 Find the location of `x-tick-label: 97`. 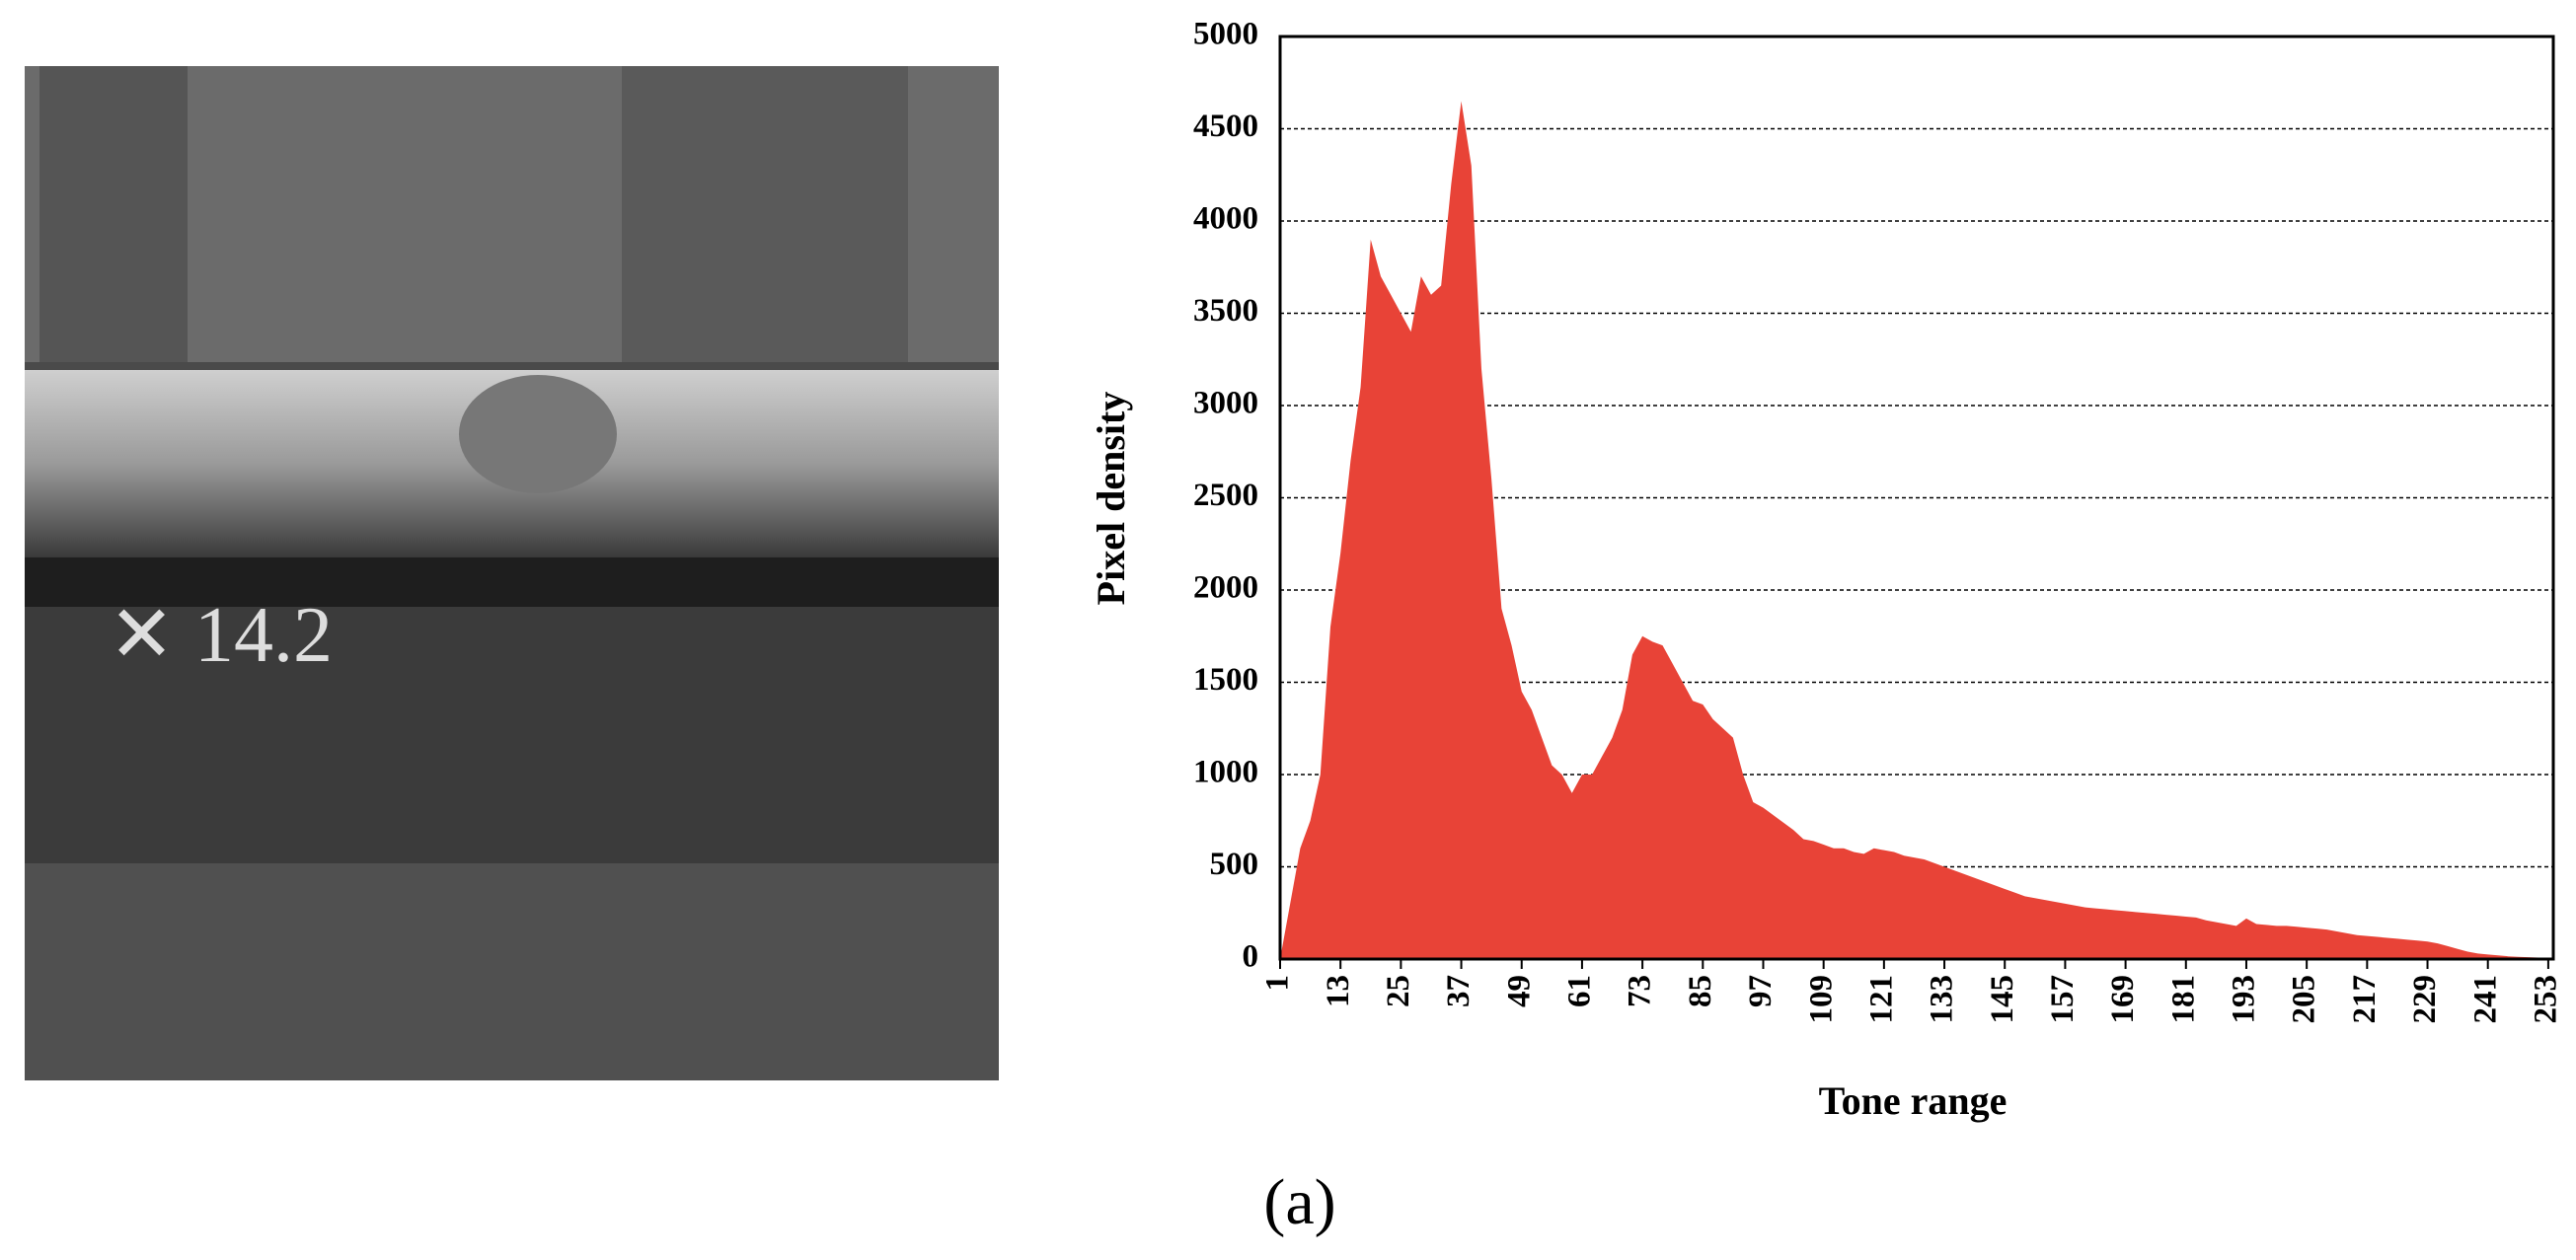

x-tick-label: 97 is located at coordinates (1761, 991).